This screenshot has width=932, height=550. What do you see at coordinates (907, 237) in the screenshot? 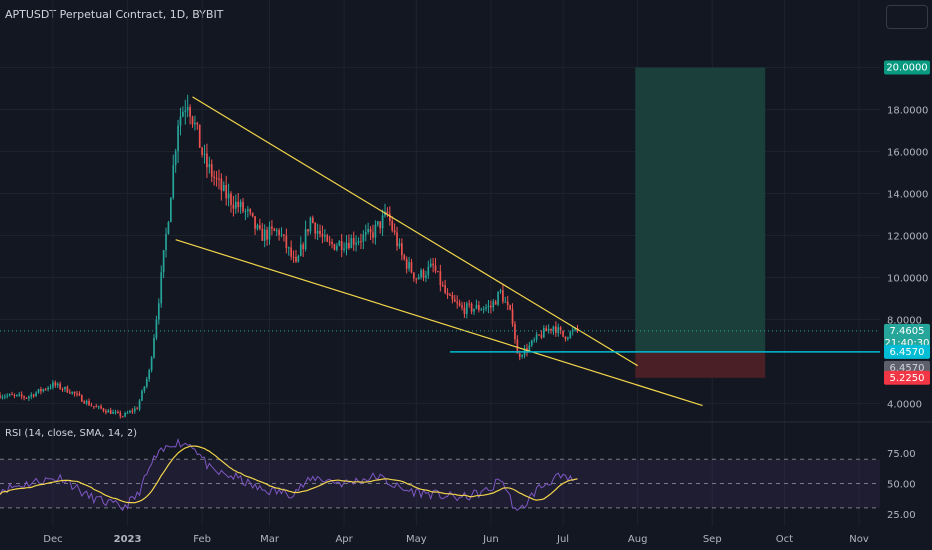
I see `price-tick-label: 12.0000` at bounding box center [907, 237].